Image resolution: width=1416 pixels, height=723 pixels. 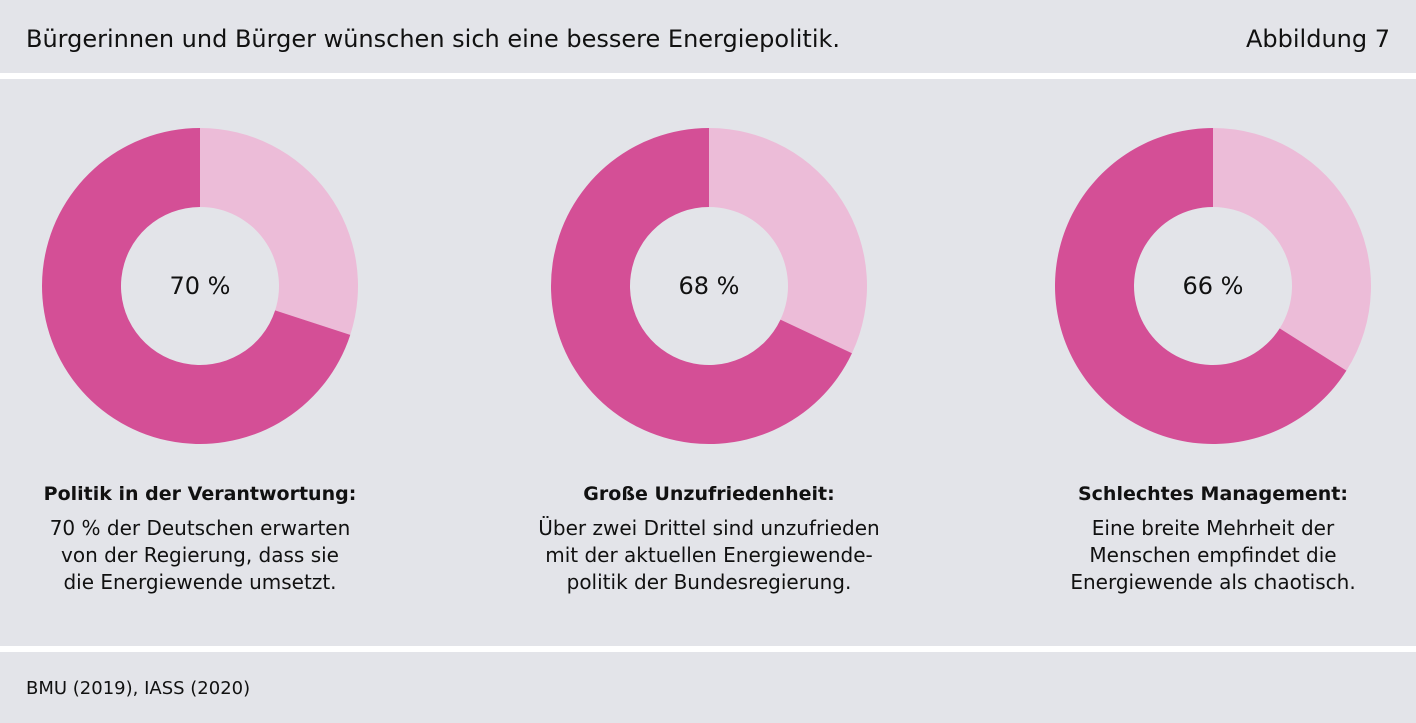 I want to click on caption-line: Energiewende als chaotisch., so click(x=1213, y=582).